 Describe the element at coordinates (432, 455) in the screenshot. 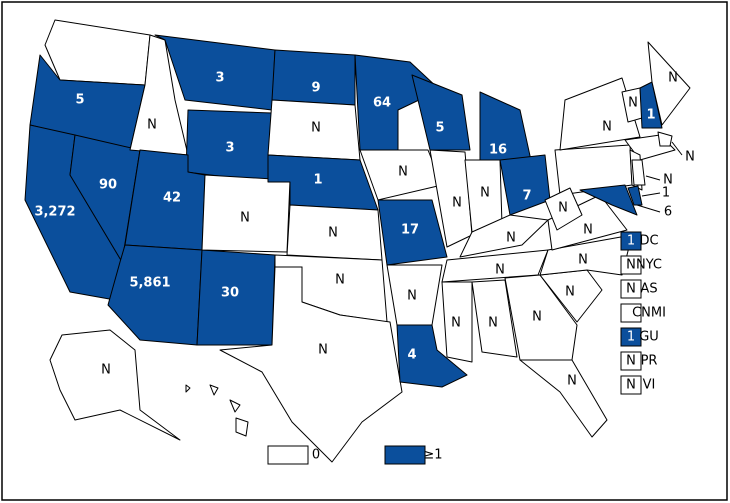

I see `legend-label: ≥1` at that location.